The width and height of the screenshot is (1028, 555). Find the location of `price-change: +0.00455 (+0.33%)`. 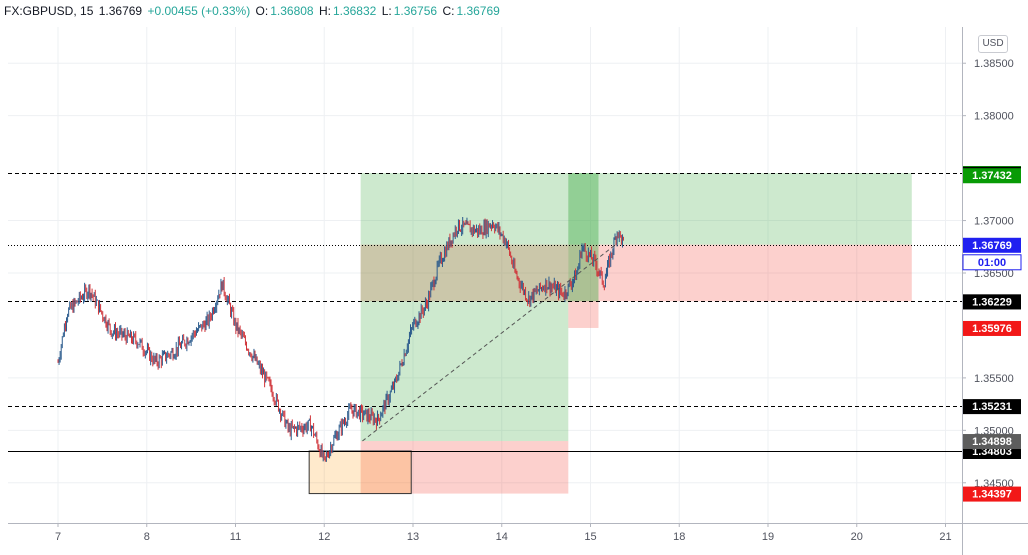

price-change: +0.00455 (+0.33%) is located at coordinates (199, 11).